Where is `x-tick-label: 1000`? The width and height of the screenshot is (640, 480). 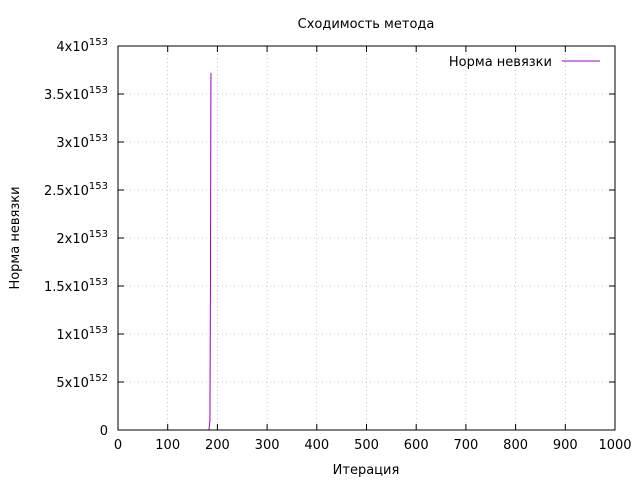
x-tick-label: 1000 is located at coordinates (614, 445).